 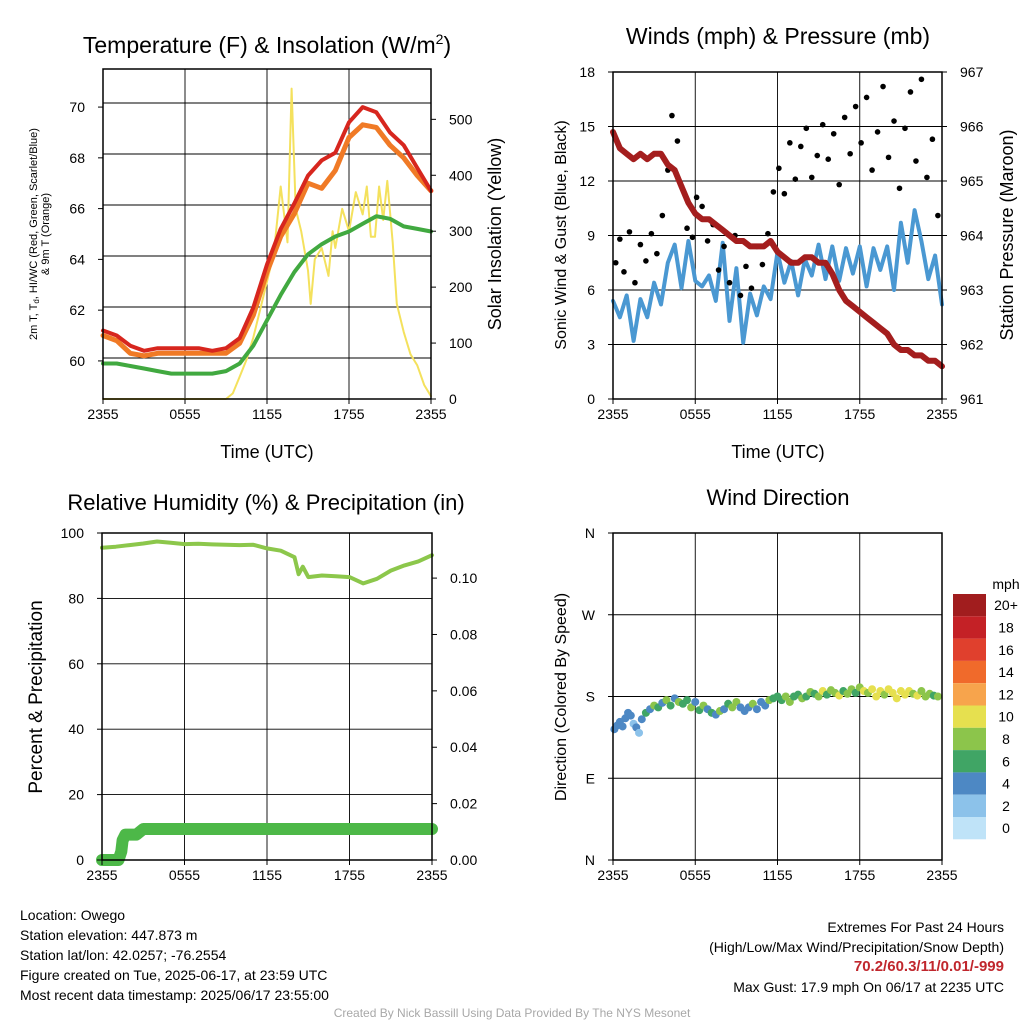 I want to click on series-temp_red, so click(x=267, y=229).